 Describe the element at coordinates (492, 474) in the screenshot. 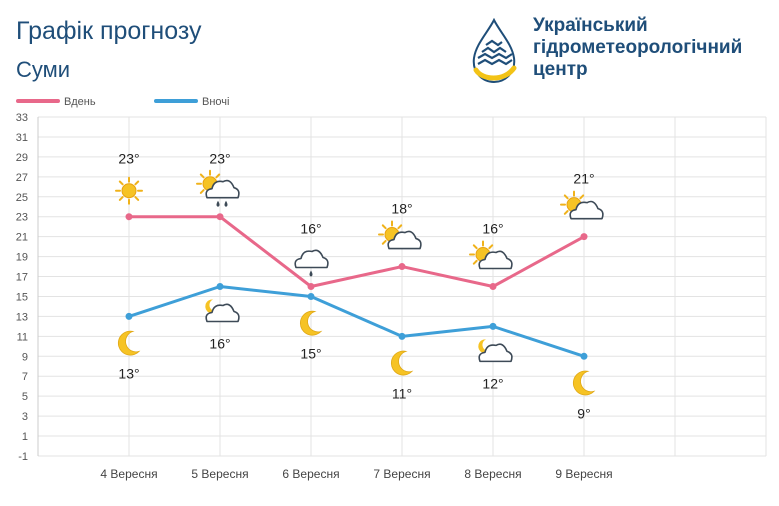

I see `x-tick-label: 8 Вересня` at that location.